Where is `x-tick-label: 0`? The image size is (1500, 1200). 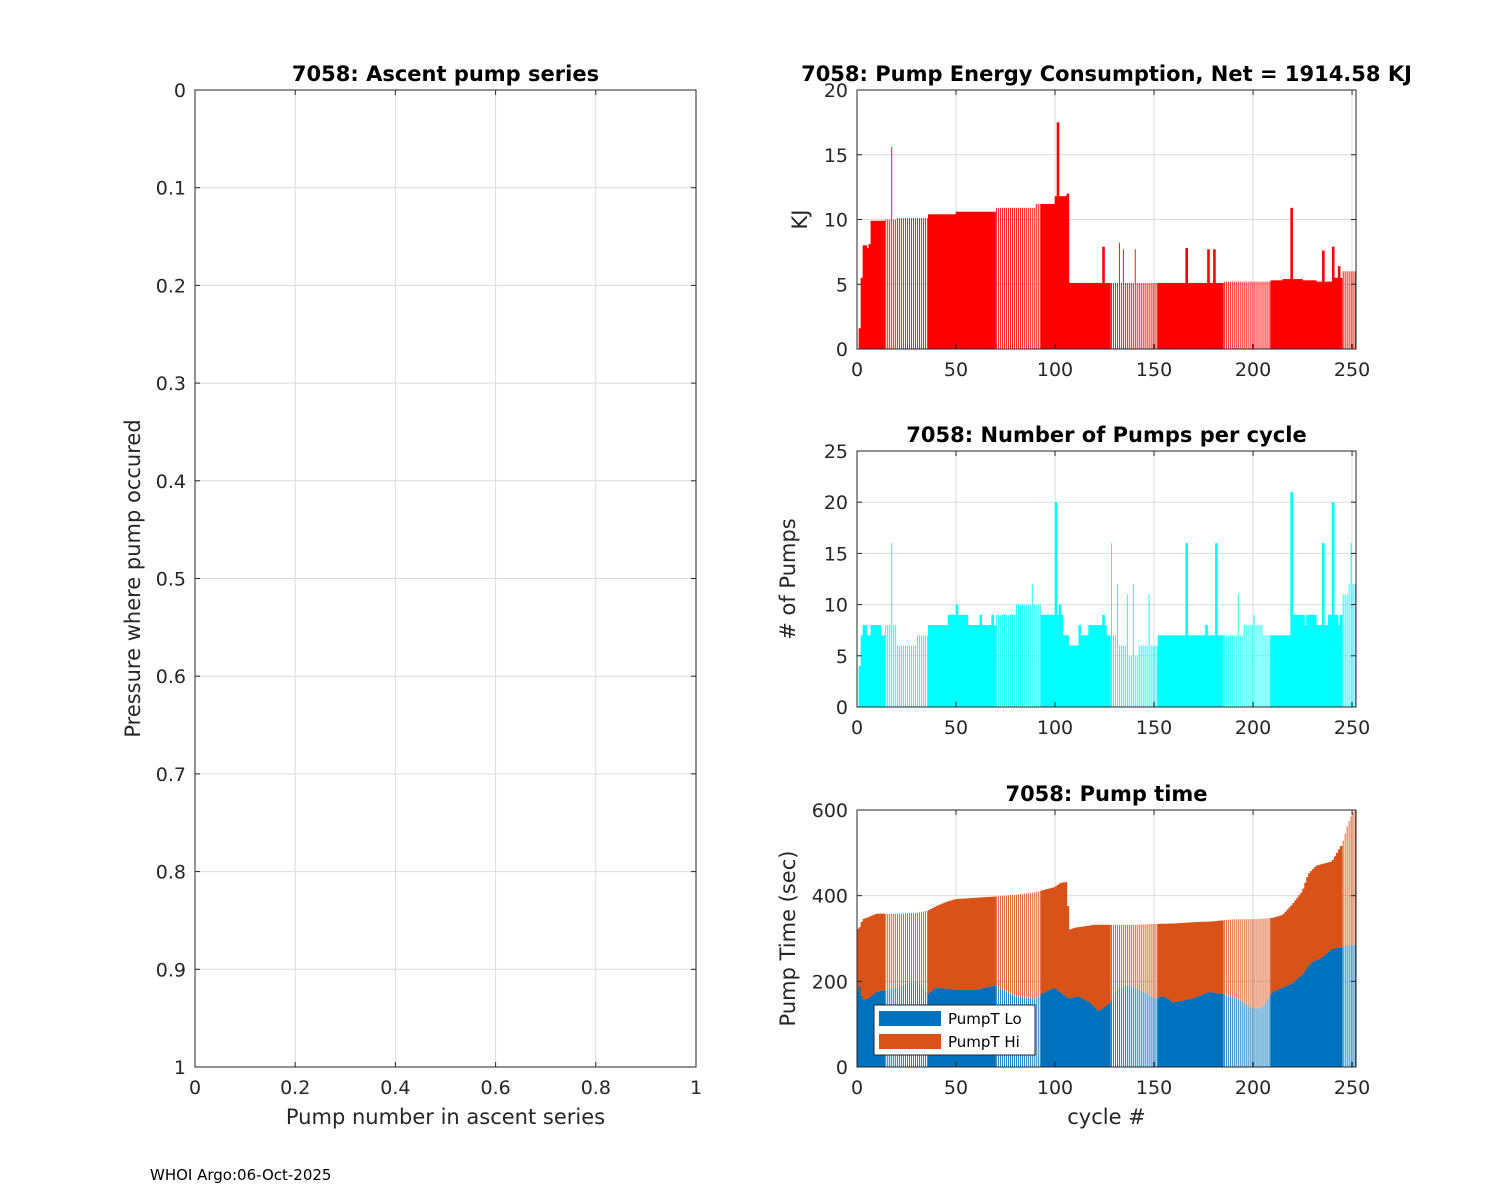 x-tick-label: 0 is located at coordinates (857, 728).